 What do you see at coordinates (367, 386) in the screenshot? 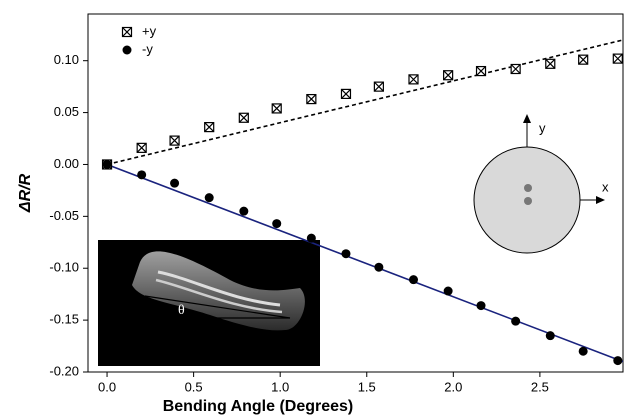
I see `x-tick-label: 1.5` at bounding box center [367, 386].